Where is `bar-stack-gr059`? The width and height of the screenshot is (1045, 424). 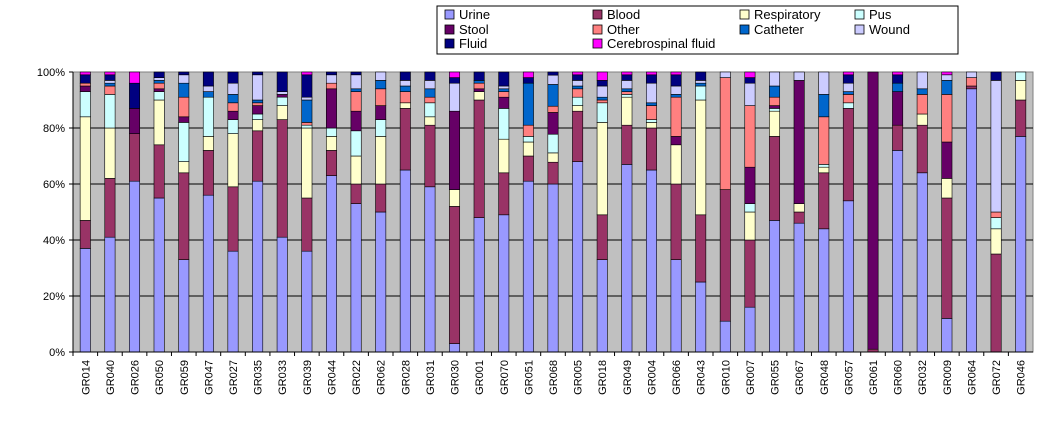 bar-stack-gr059 is located at coordinates (184, 212).